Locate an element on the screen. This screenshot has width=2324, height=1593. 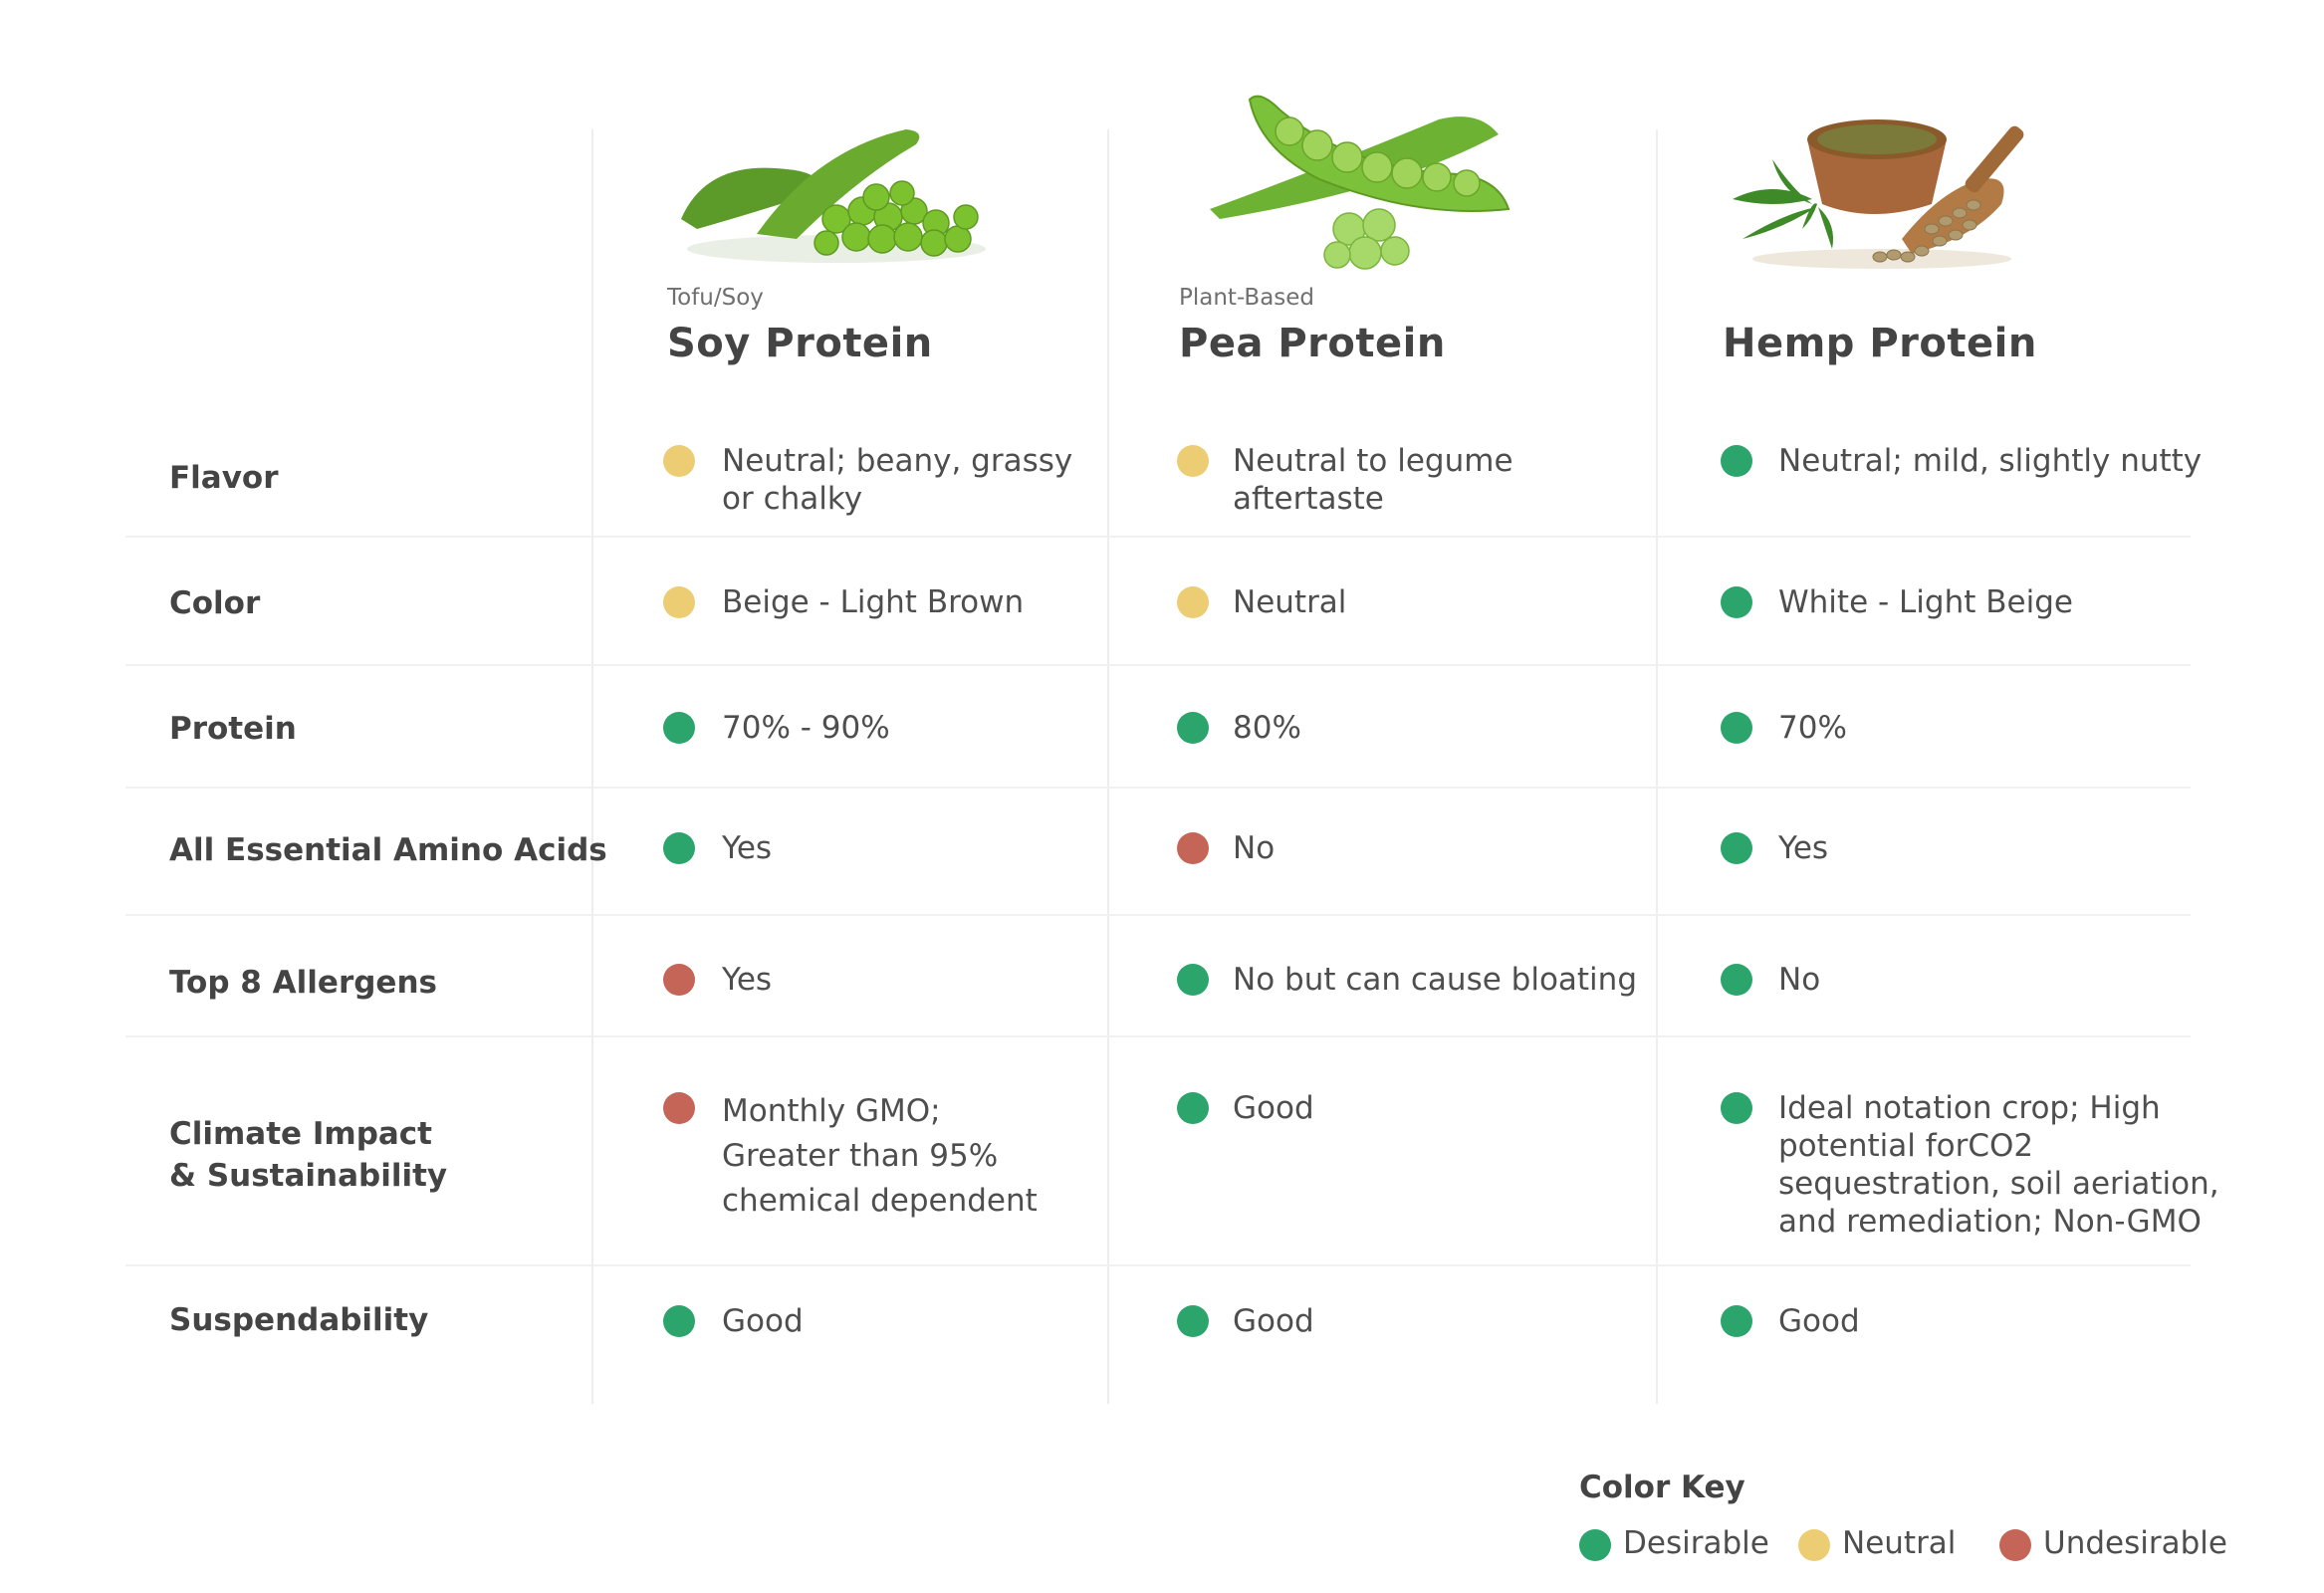
column-subtitle: Plant-Based is located at coordinates (1247, 298).